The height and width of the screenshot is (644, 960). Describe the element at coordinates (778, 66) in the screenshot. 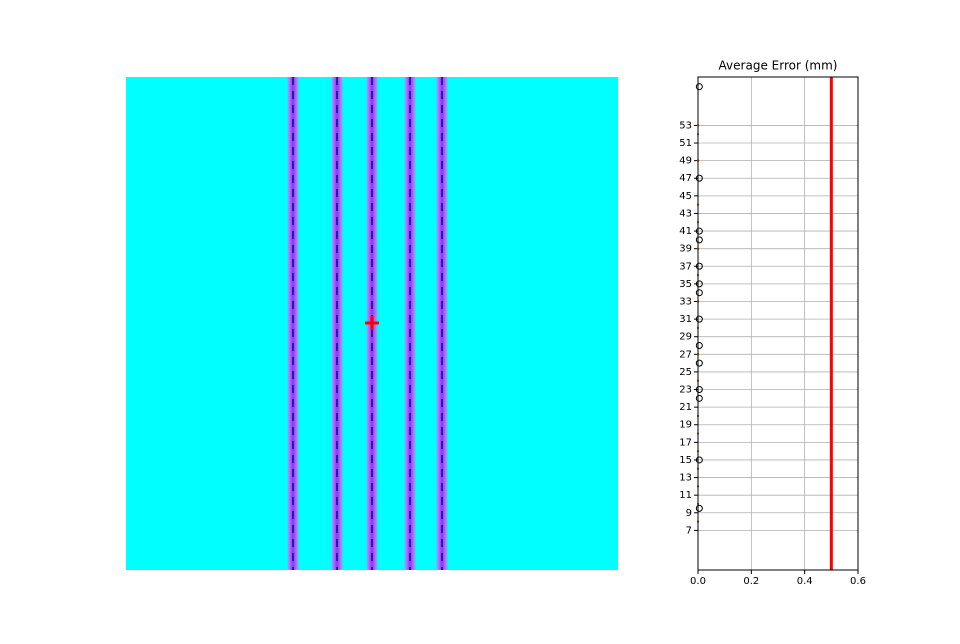

I see `chart-title: Average Error (mm)` at that location.